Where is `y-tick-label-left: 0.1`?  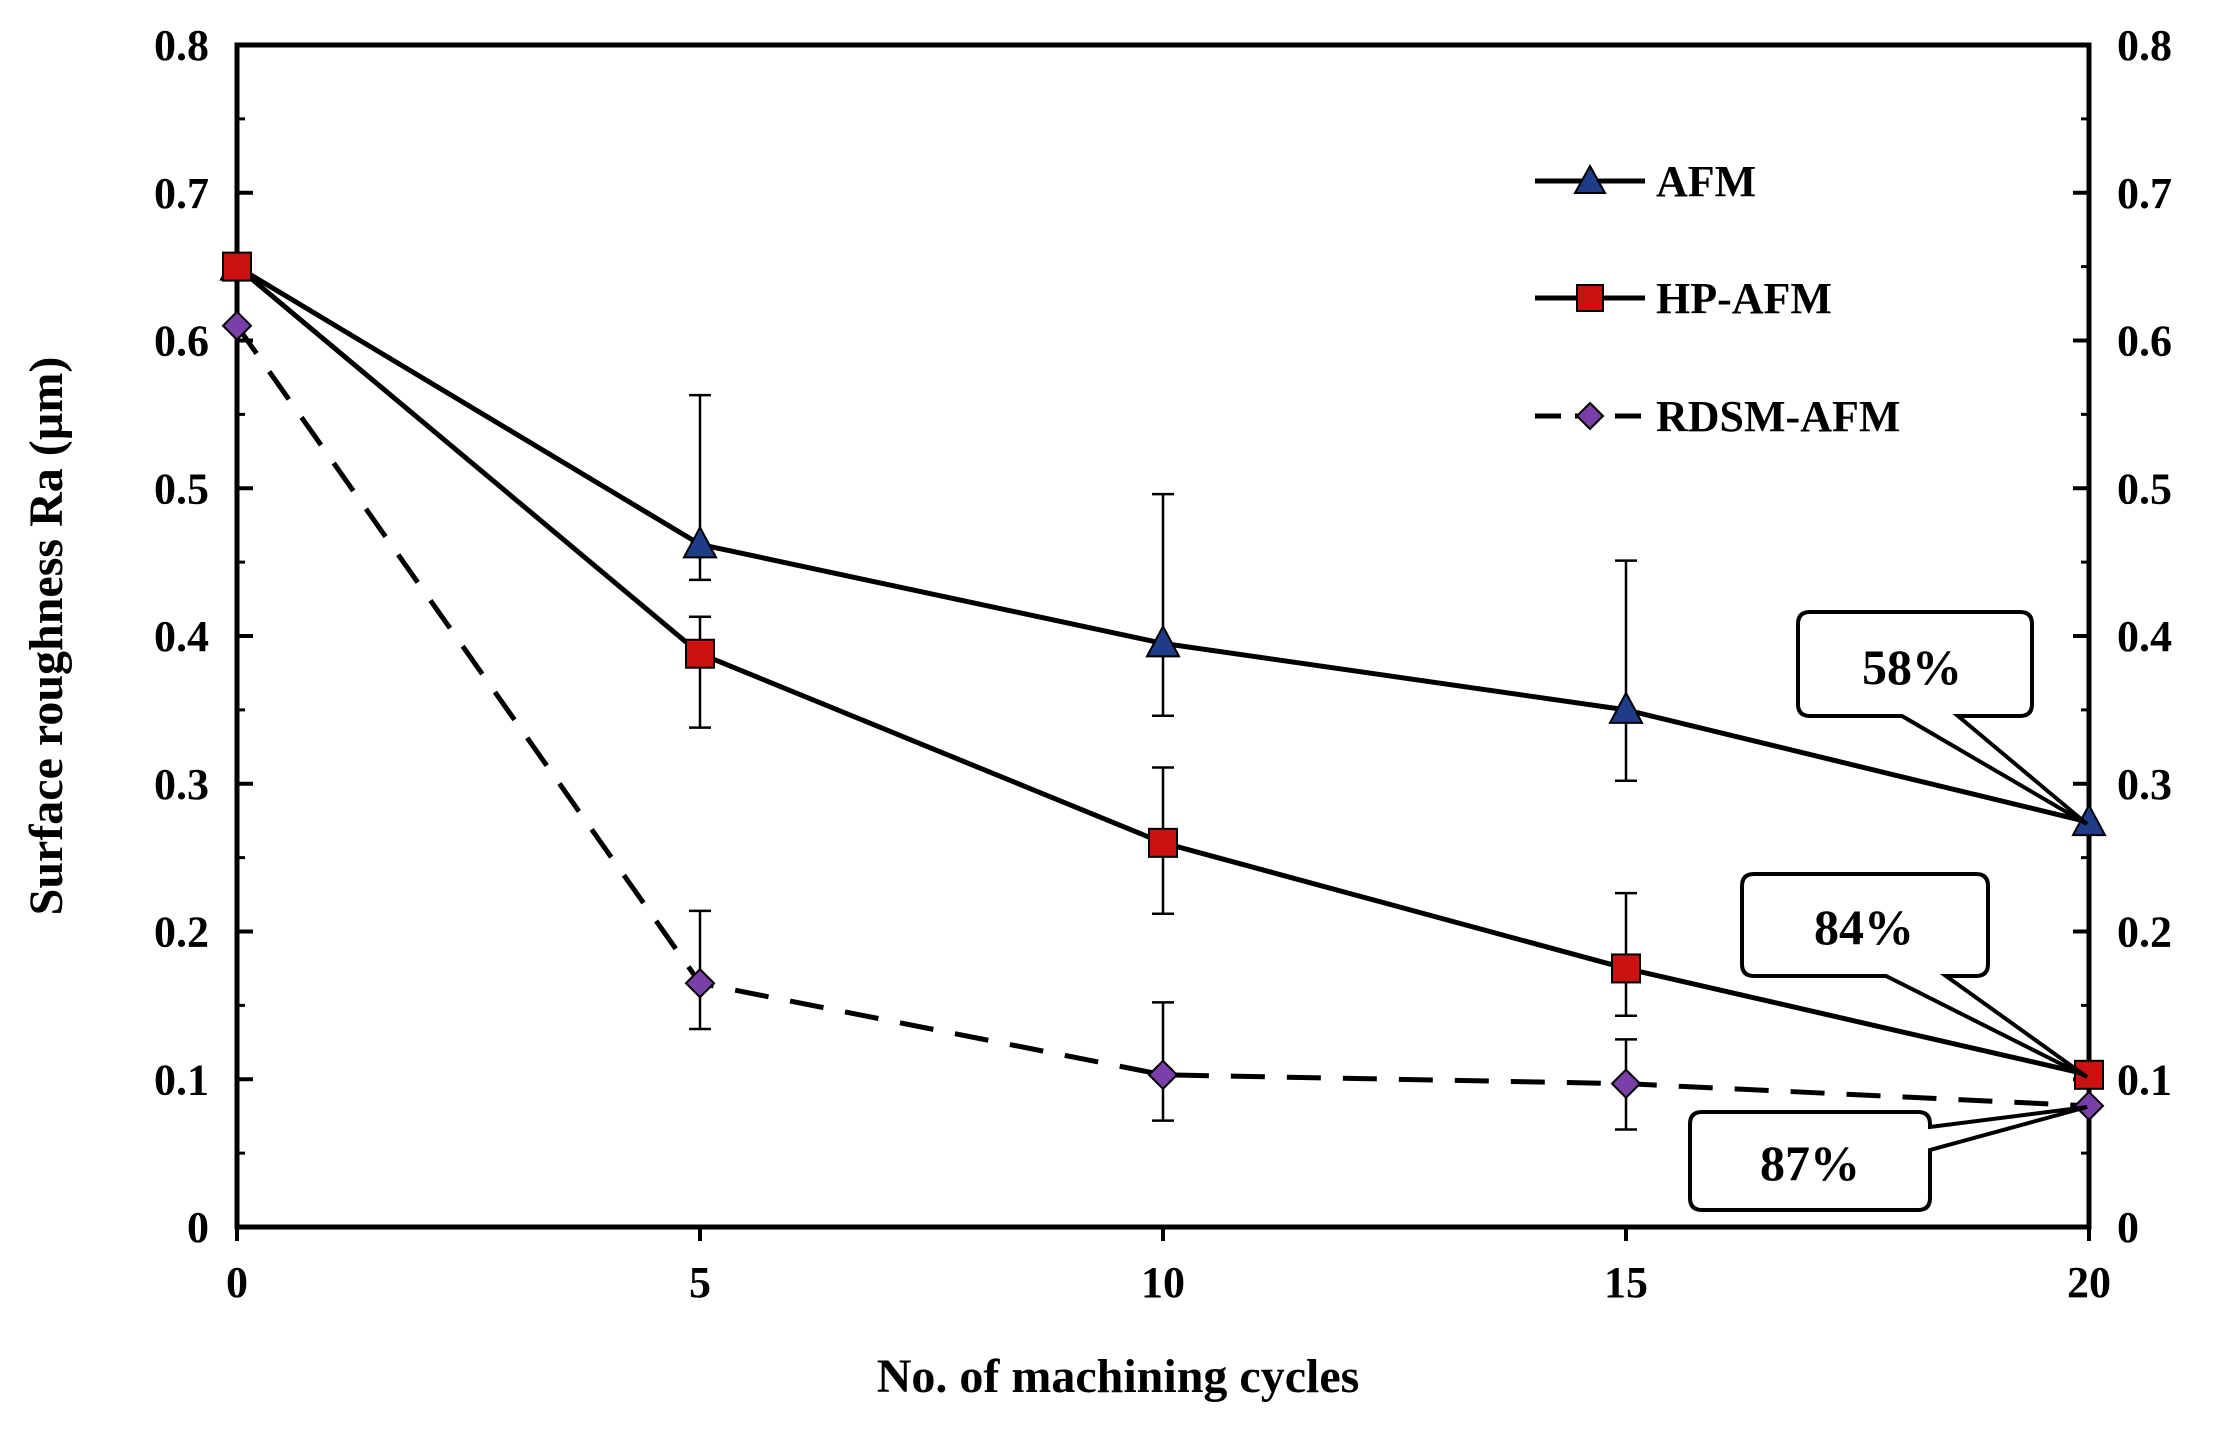 y-tick-label-left: 0.1 is located at coordinates (181, 1079).